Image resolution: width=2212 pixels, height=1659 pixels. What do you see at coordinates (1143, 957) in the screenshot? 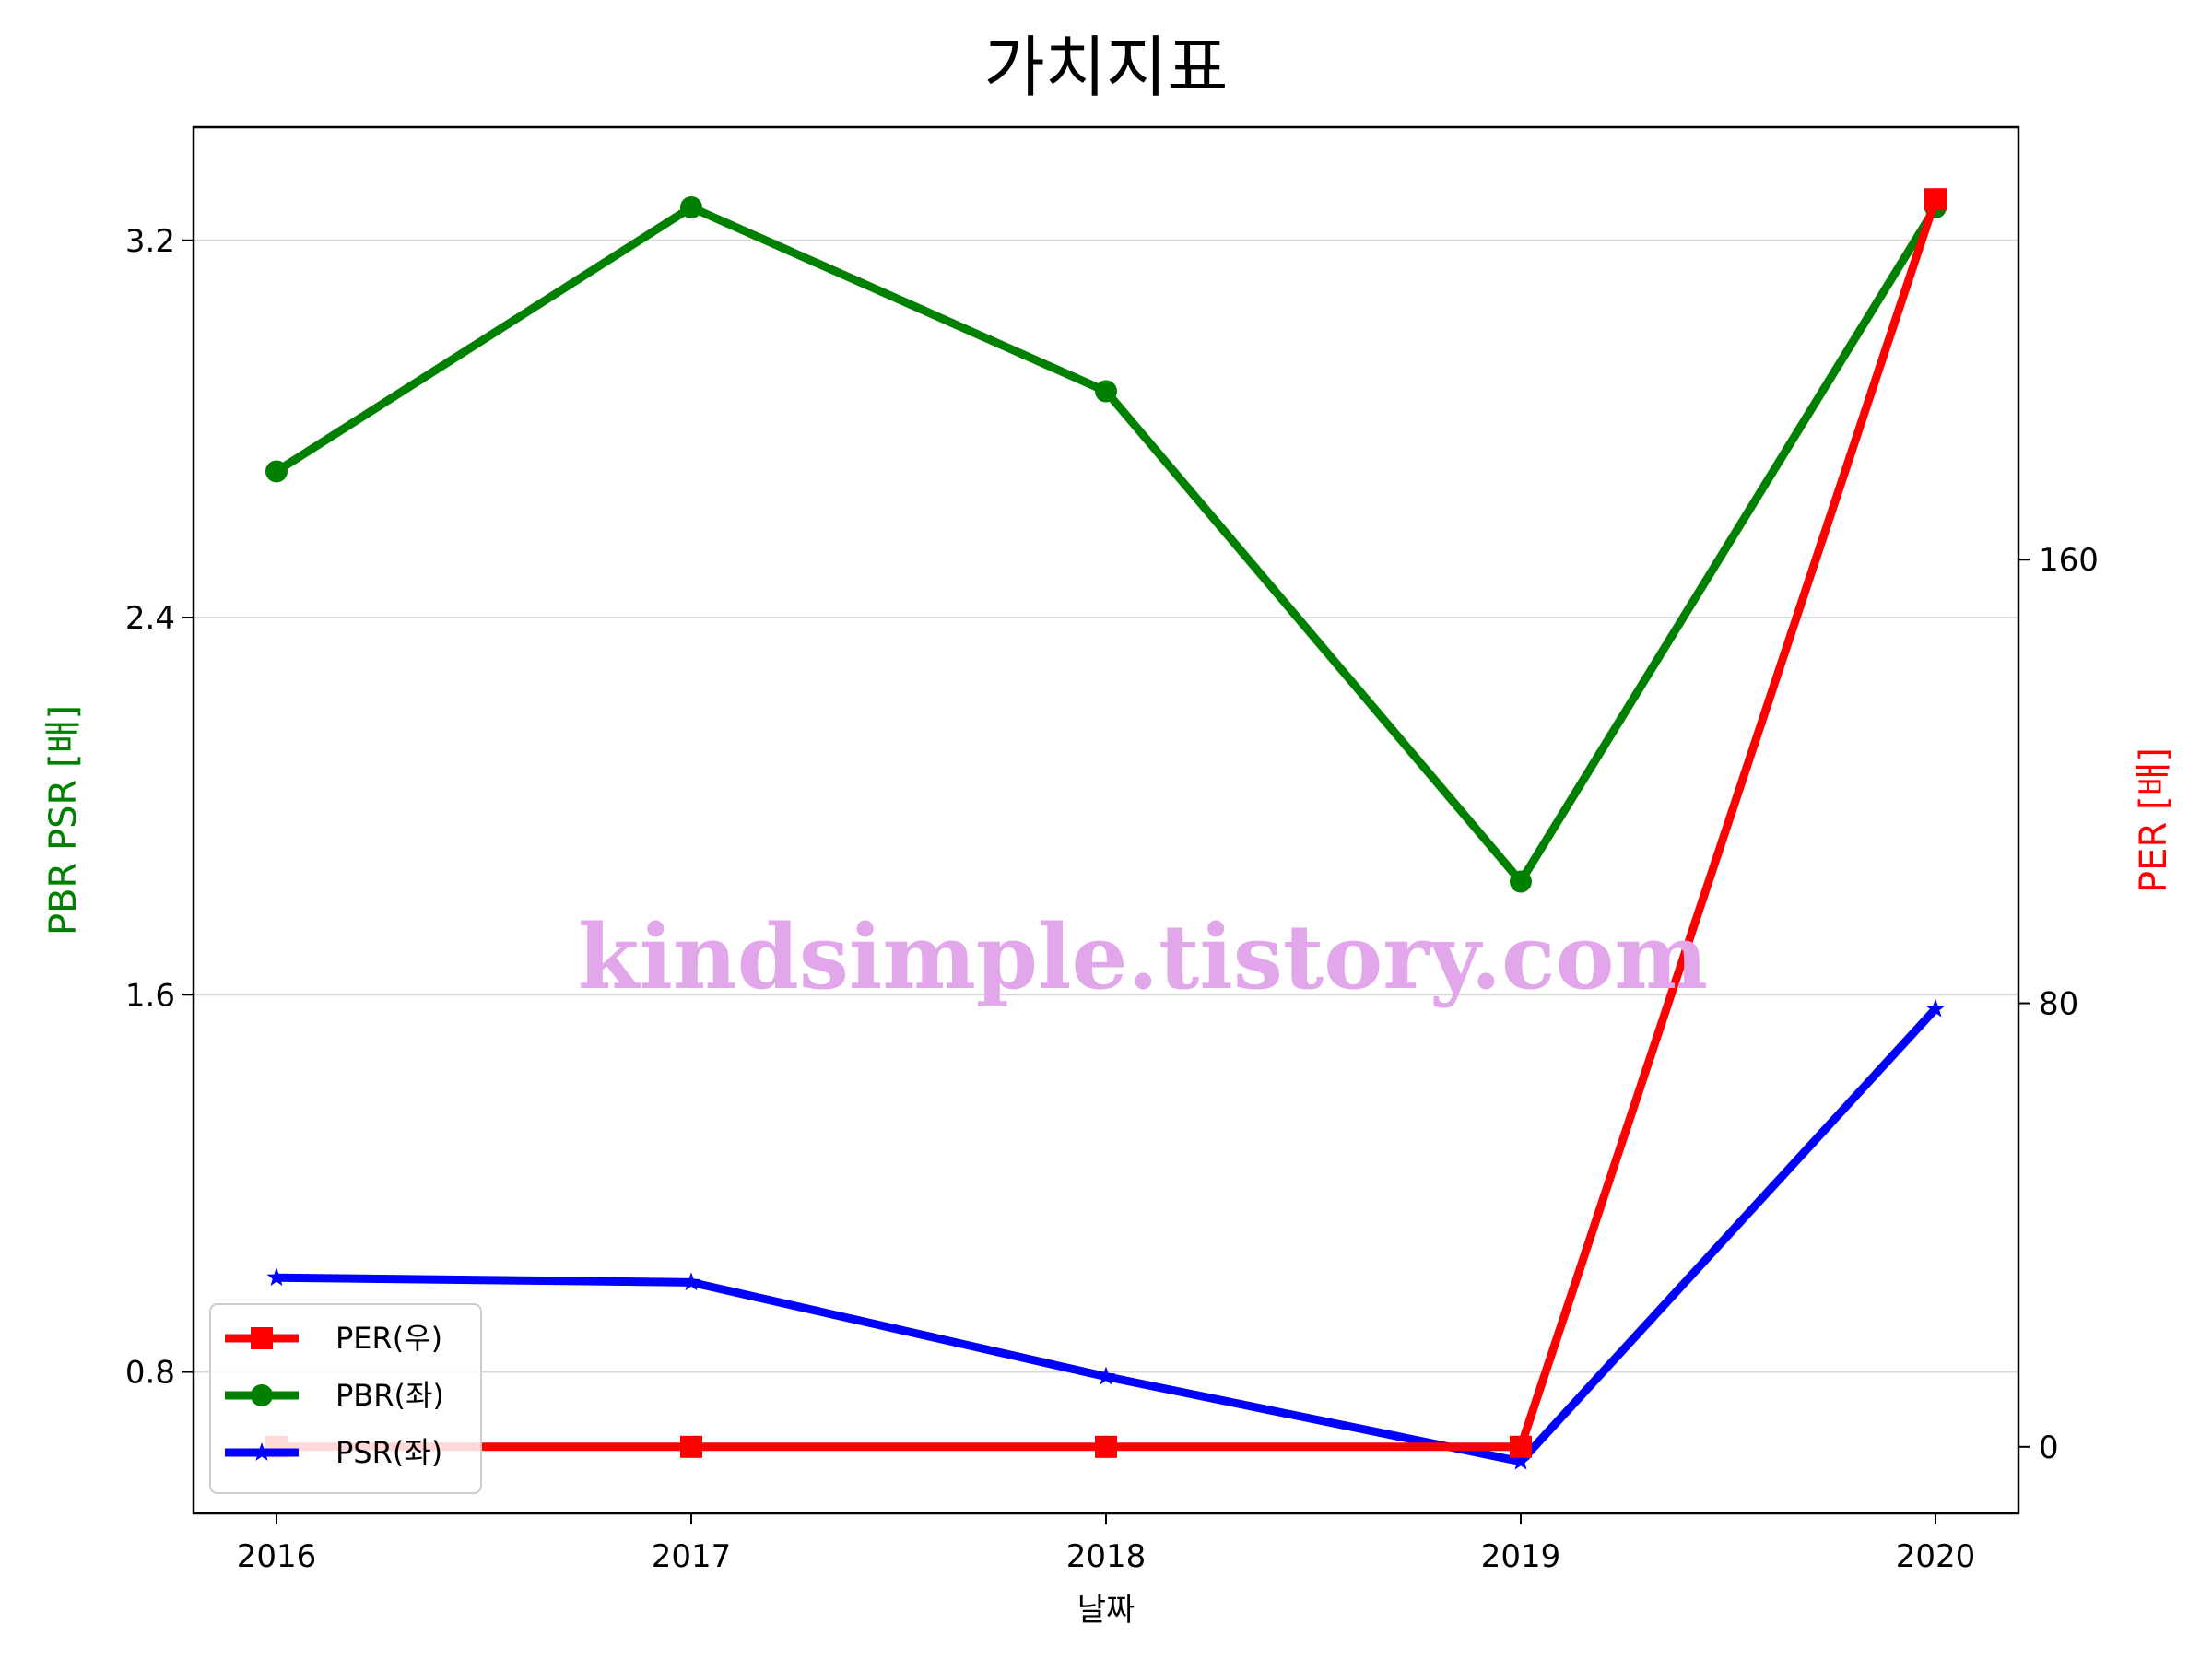
I see `watermark-text: kindsimple.tistory.com` at bounding box center [1143, 957].